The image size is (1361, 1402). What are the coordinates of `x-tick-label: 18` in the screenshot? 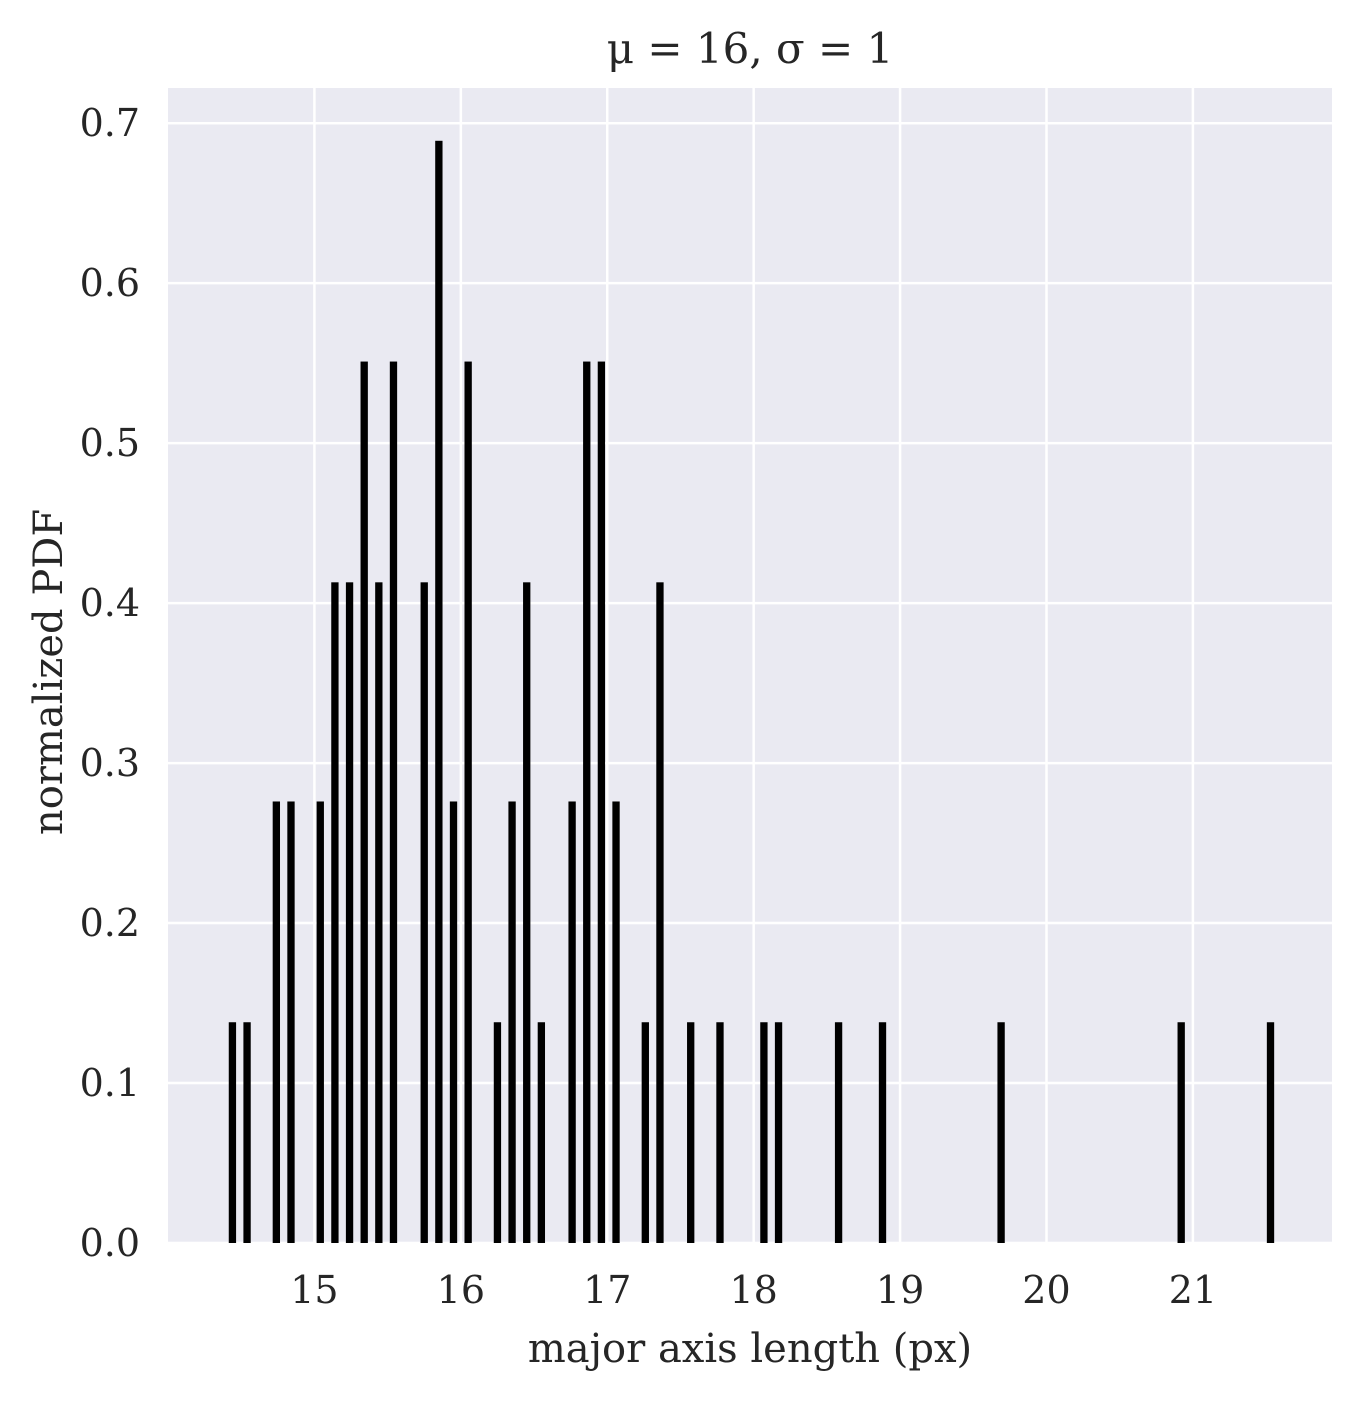 It's located at (753, 1290).